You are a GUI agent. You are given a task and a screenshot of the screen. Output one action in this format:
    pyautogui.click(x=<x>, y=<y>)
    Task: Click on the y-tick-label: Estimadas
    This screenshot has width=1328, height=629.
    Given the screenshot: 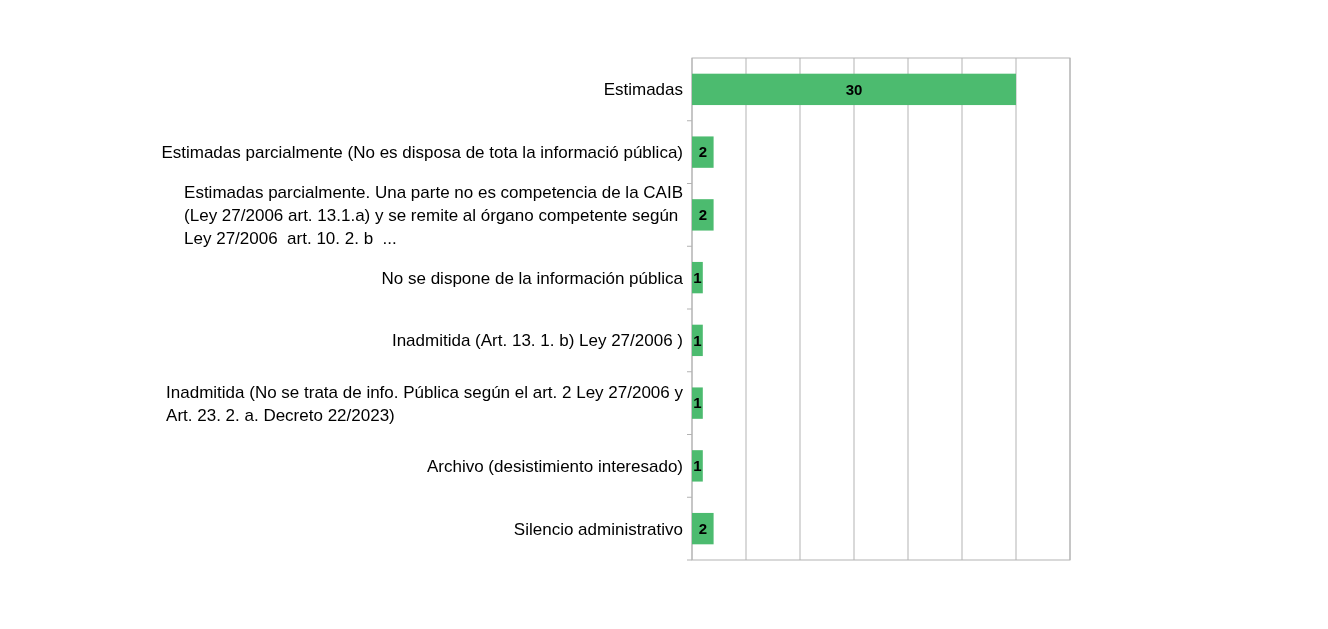 What is the action you would take?
    pyautogui.click(x=643, y=90)
    